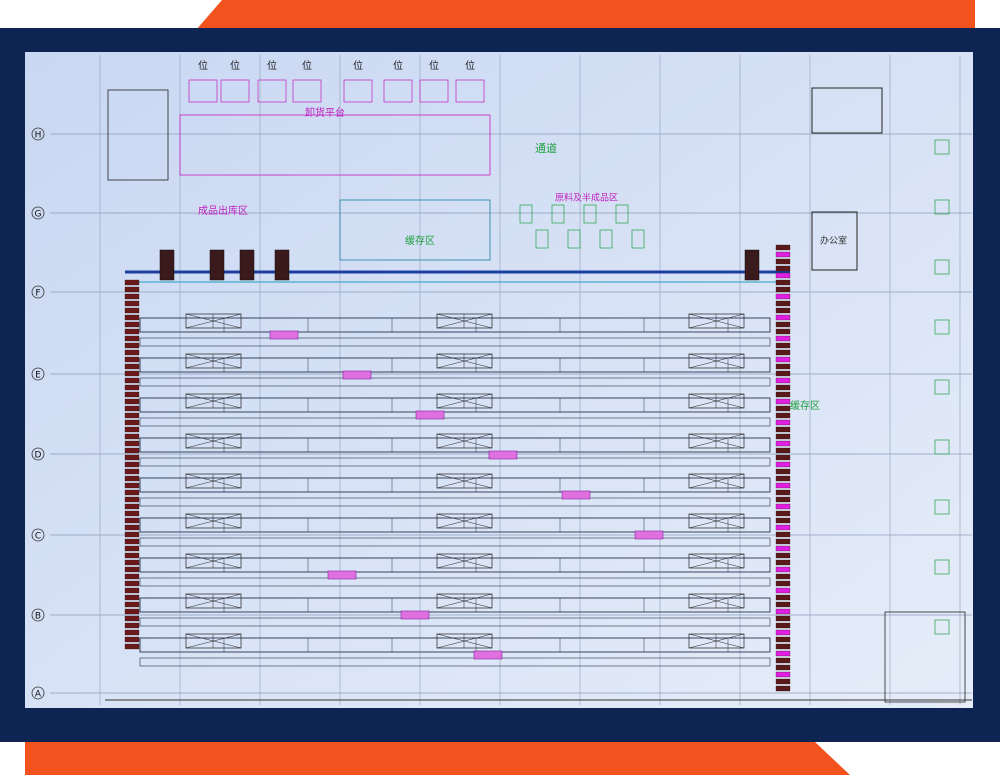 The image size is (1000, 775). What do you see at coordinates (37, 294) in the screenshot?
I see `row-label: F` at bounding box center [37, 294].